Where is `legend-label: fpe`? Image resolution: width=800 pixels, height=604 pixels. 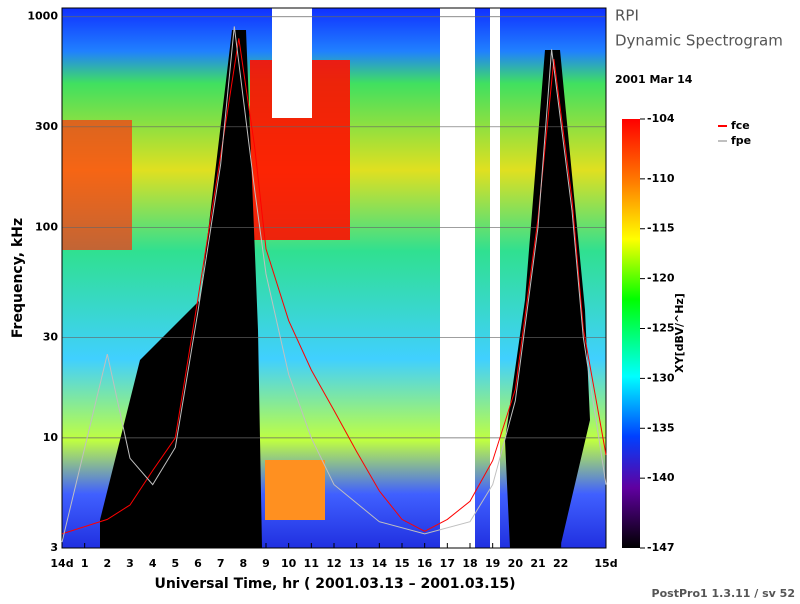
legend-label: fpe is located at coordinates (741, 140).